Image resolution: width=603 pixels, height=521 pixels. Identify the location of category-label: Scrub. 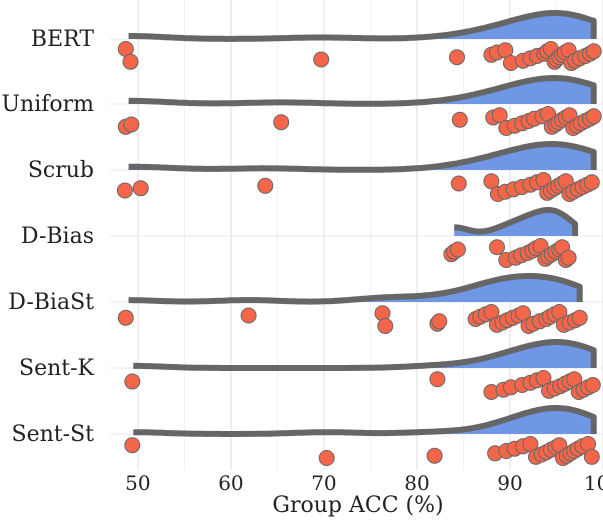
(61, 170).